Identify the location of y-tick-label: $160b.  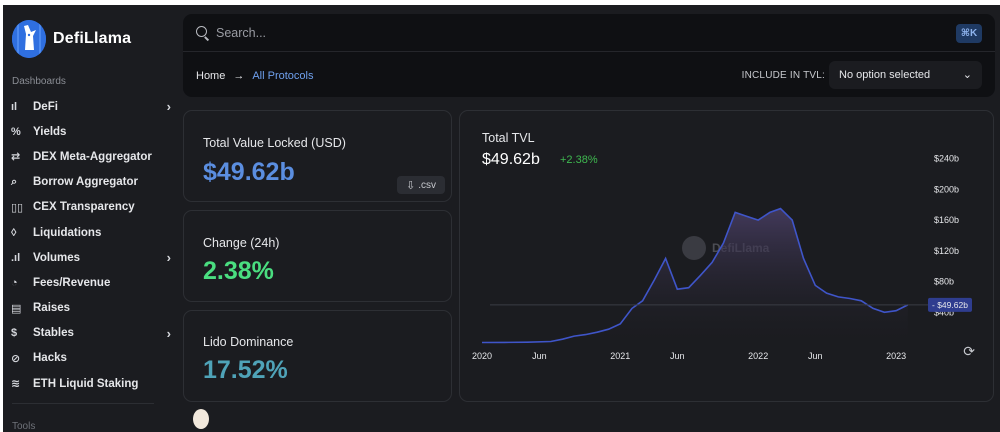
(946, 220).